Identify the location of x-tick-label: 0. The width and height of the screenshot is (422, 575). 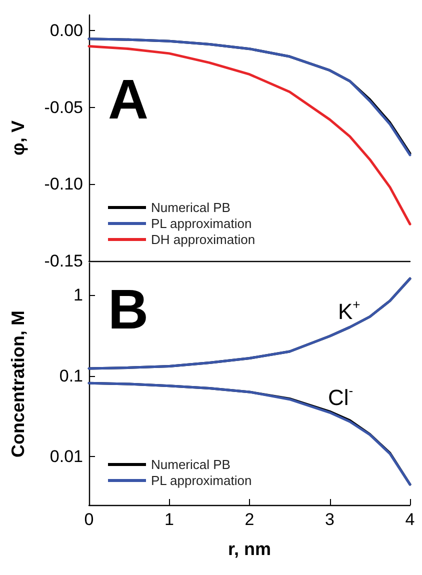
(89, 519).